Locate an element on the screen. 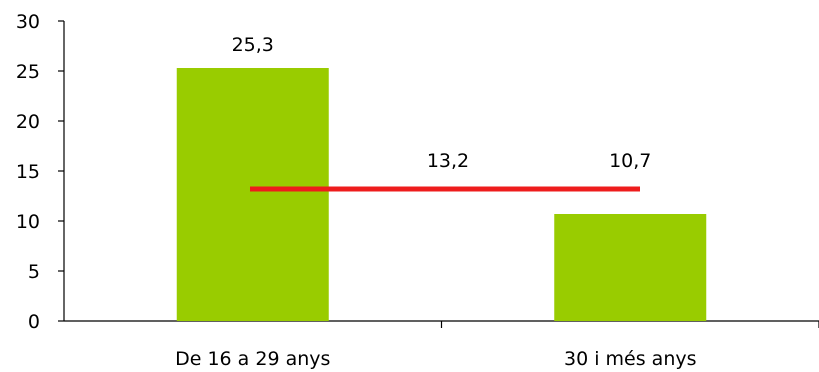  y-tick-label: 5 is located at coordinates (34, 272).